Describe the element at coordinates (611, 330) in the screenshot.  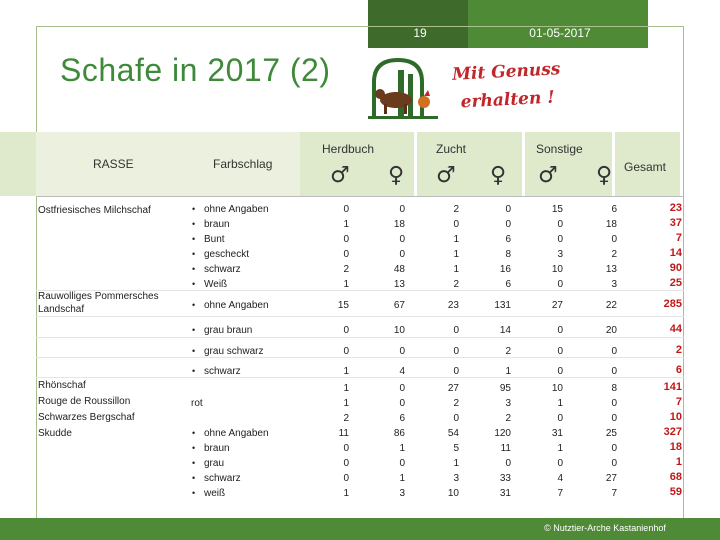
I see `value-cell: 20` at that location.